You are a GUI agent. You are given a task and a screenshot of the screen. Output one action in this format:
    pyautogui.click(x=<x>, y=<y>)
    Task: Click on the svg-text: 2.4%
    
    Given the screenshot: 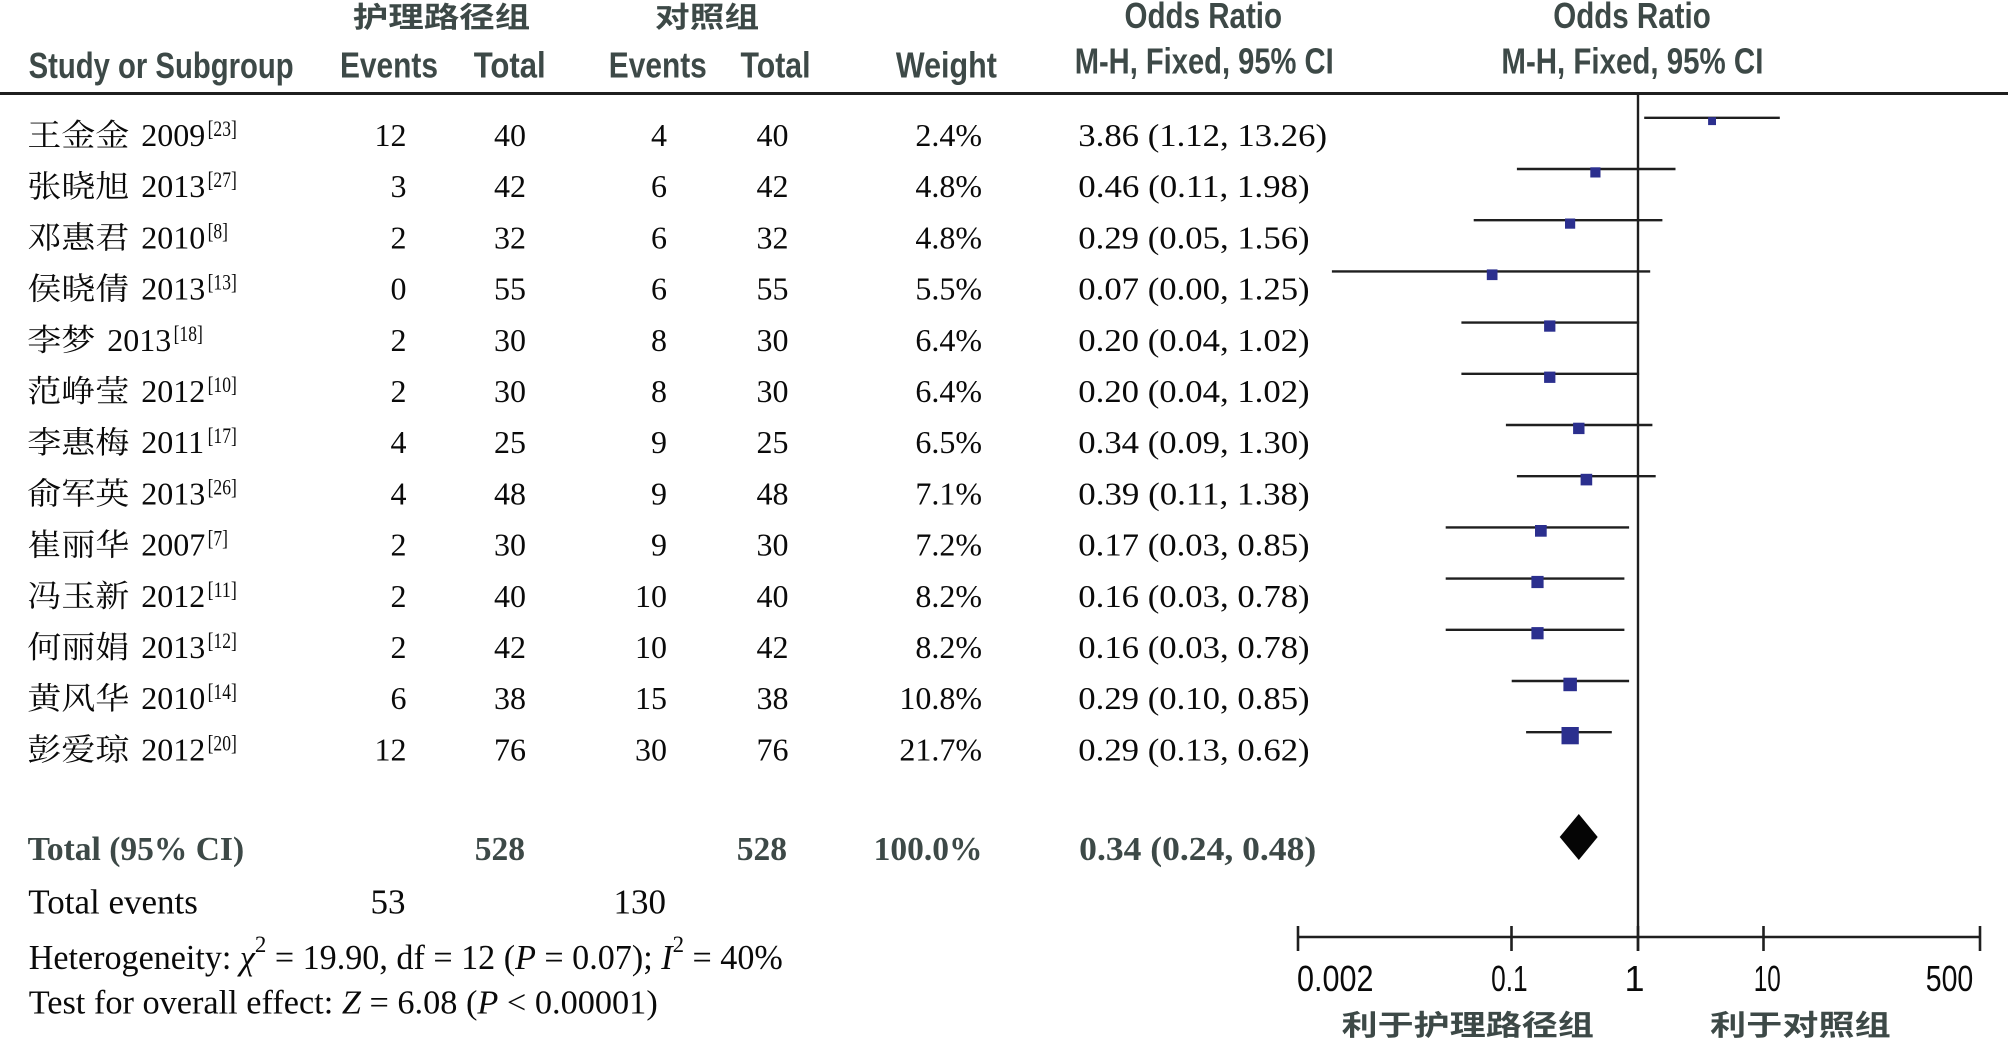 What is the action you would take?
    pyautogui.click(x=948, y=135)
    